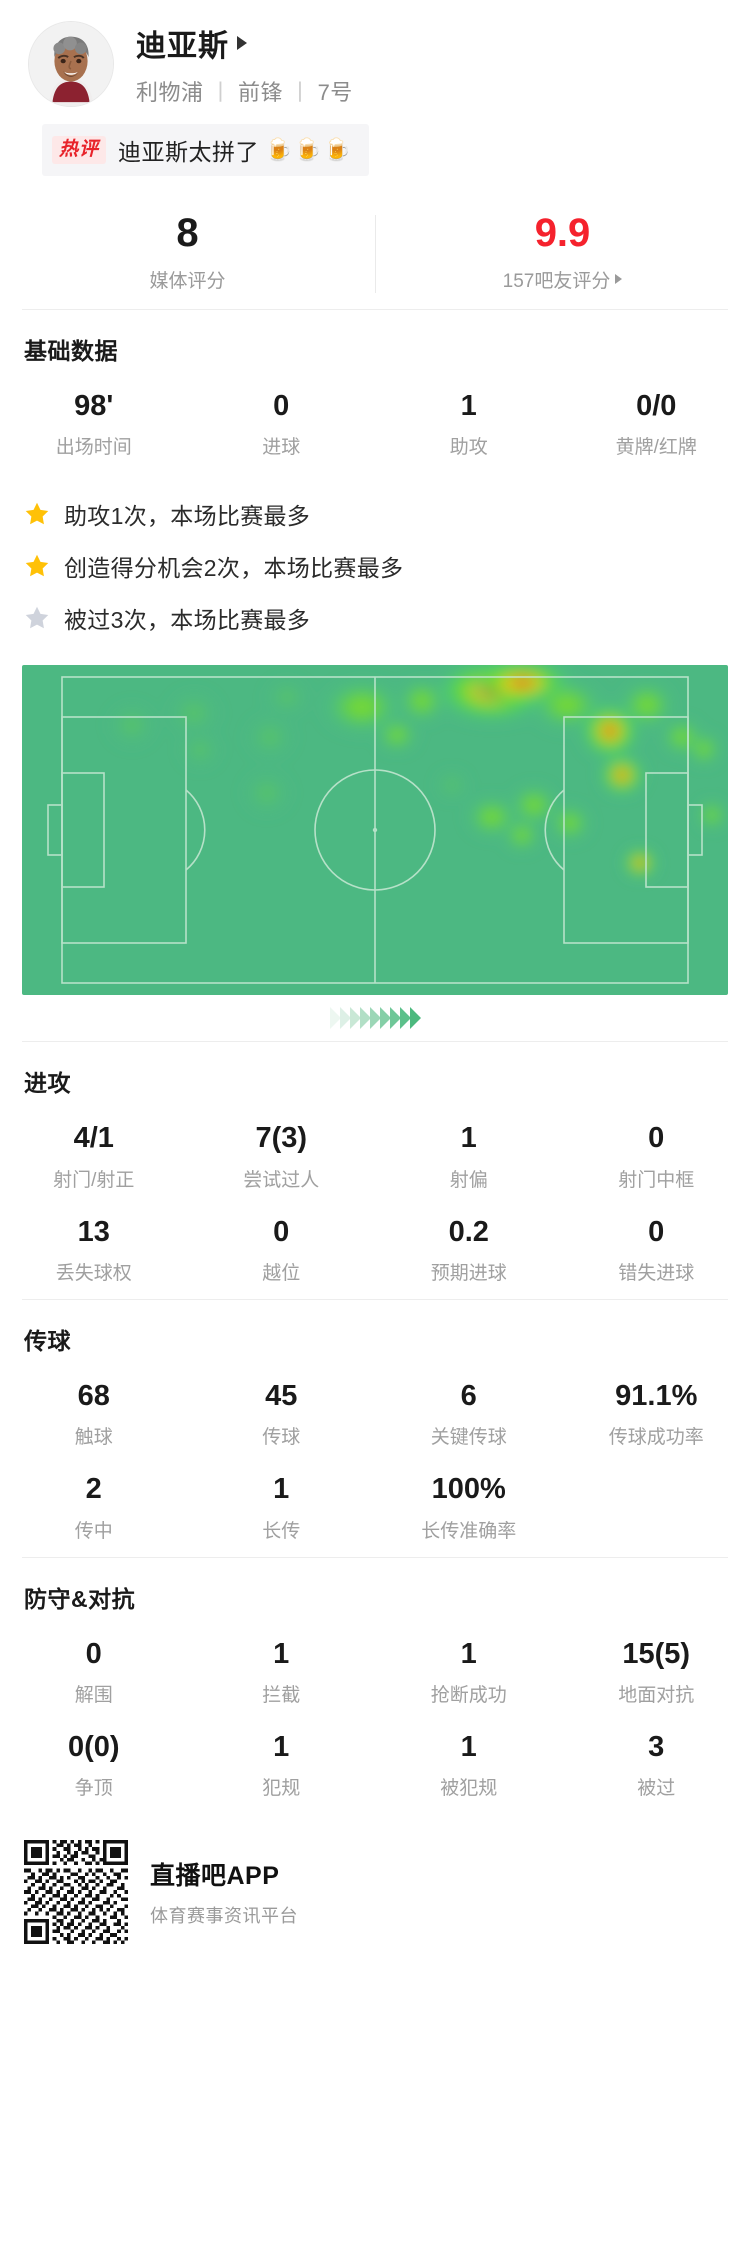 This screenshot has width=750, height=2268. Describe the element at coordinates (282, 1767) in the screenshot. I see `stat-cell: 1 犯规` at that location.